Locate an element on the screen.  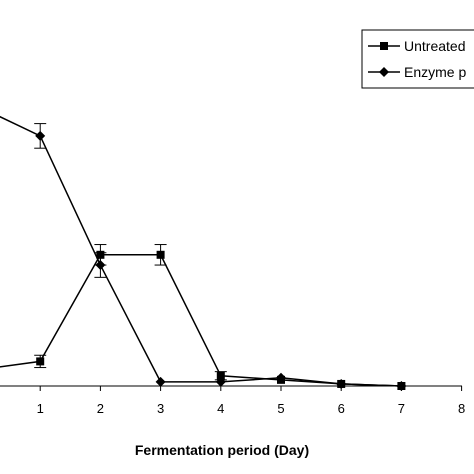
x-axis-title: Fermentation period (Day) is located at coordinates (222, 450).